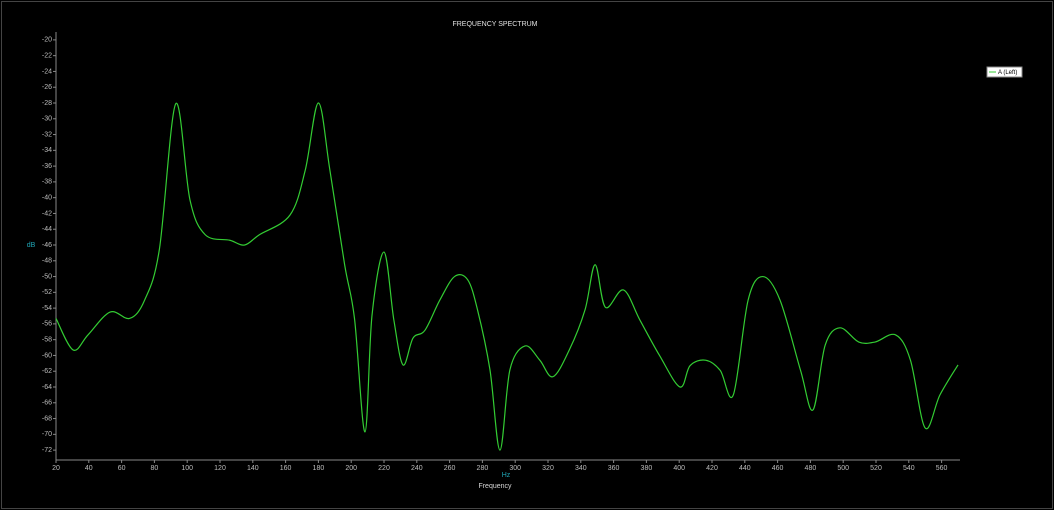  Describe the element at coordinates (778, 468) in the screenshot. I see `x-tick-label: 460` at that location.